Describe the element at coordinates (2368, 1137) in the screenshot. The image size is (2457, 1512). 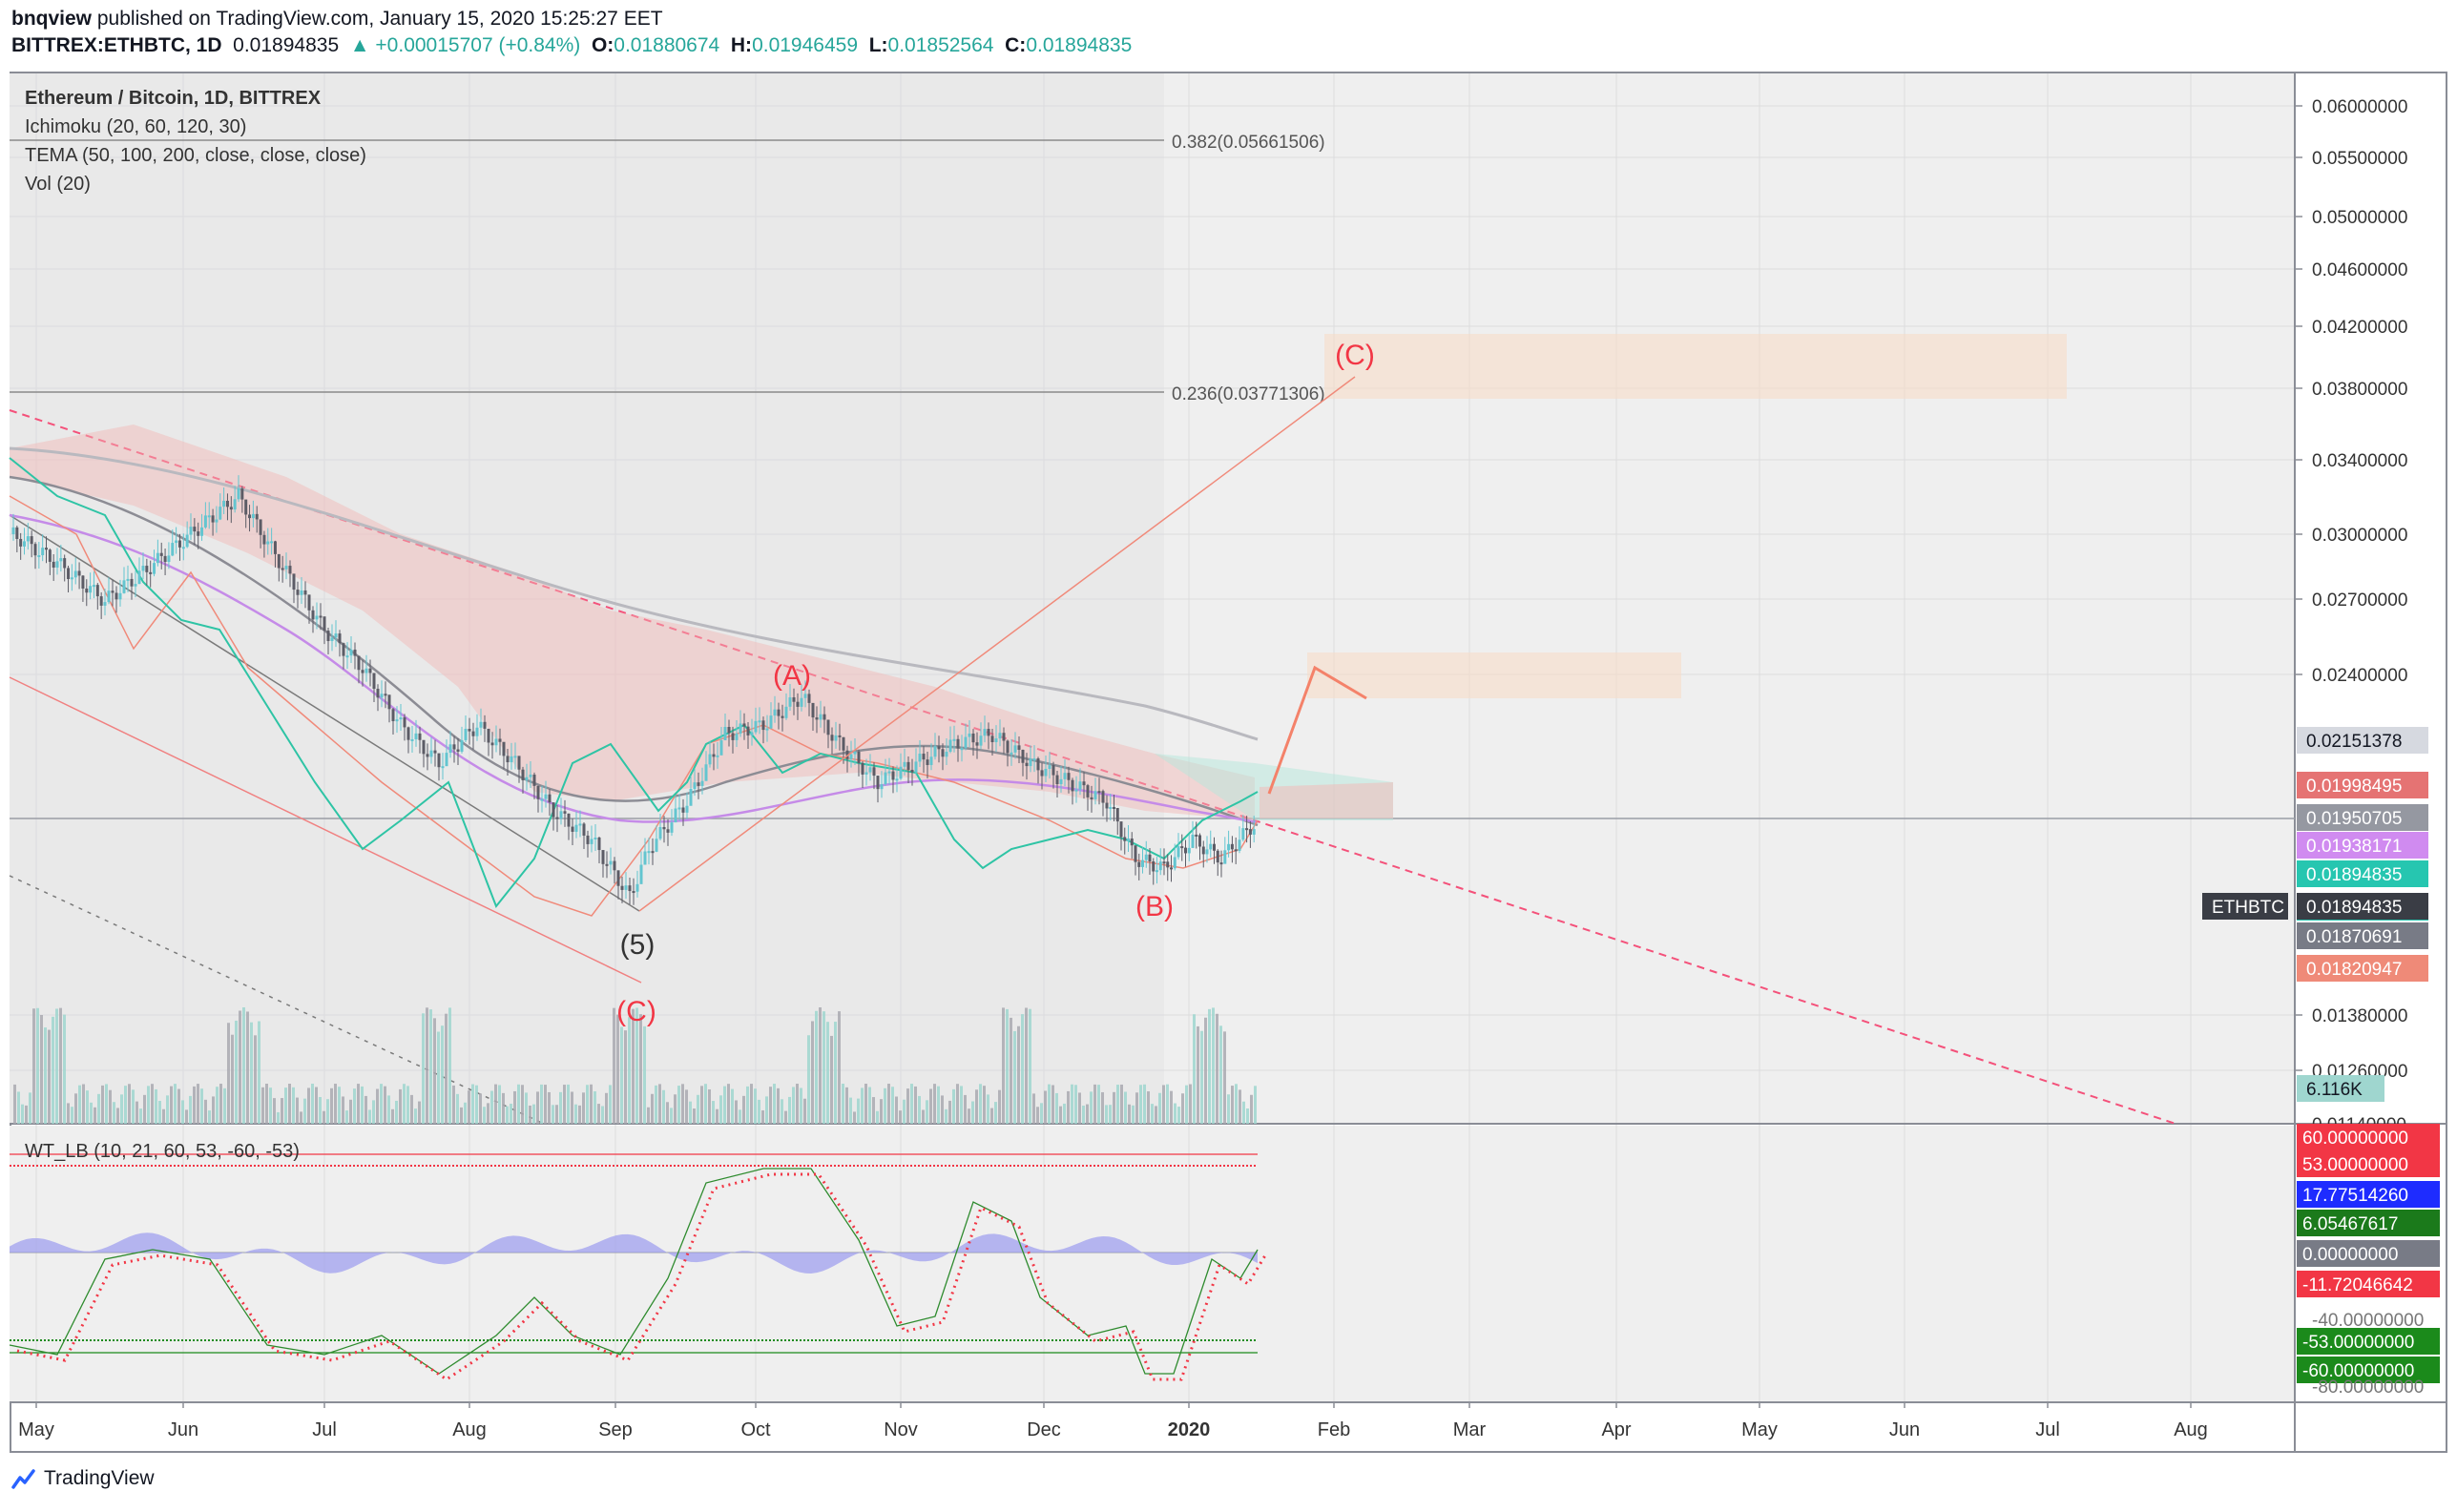
I see `osc-tag: 60.00000000` at that location.